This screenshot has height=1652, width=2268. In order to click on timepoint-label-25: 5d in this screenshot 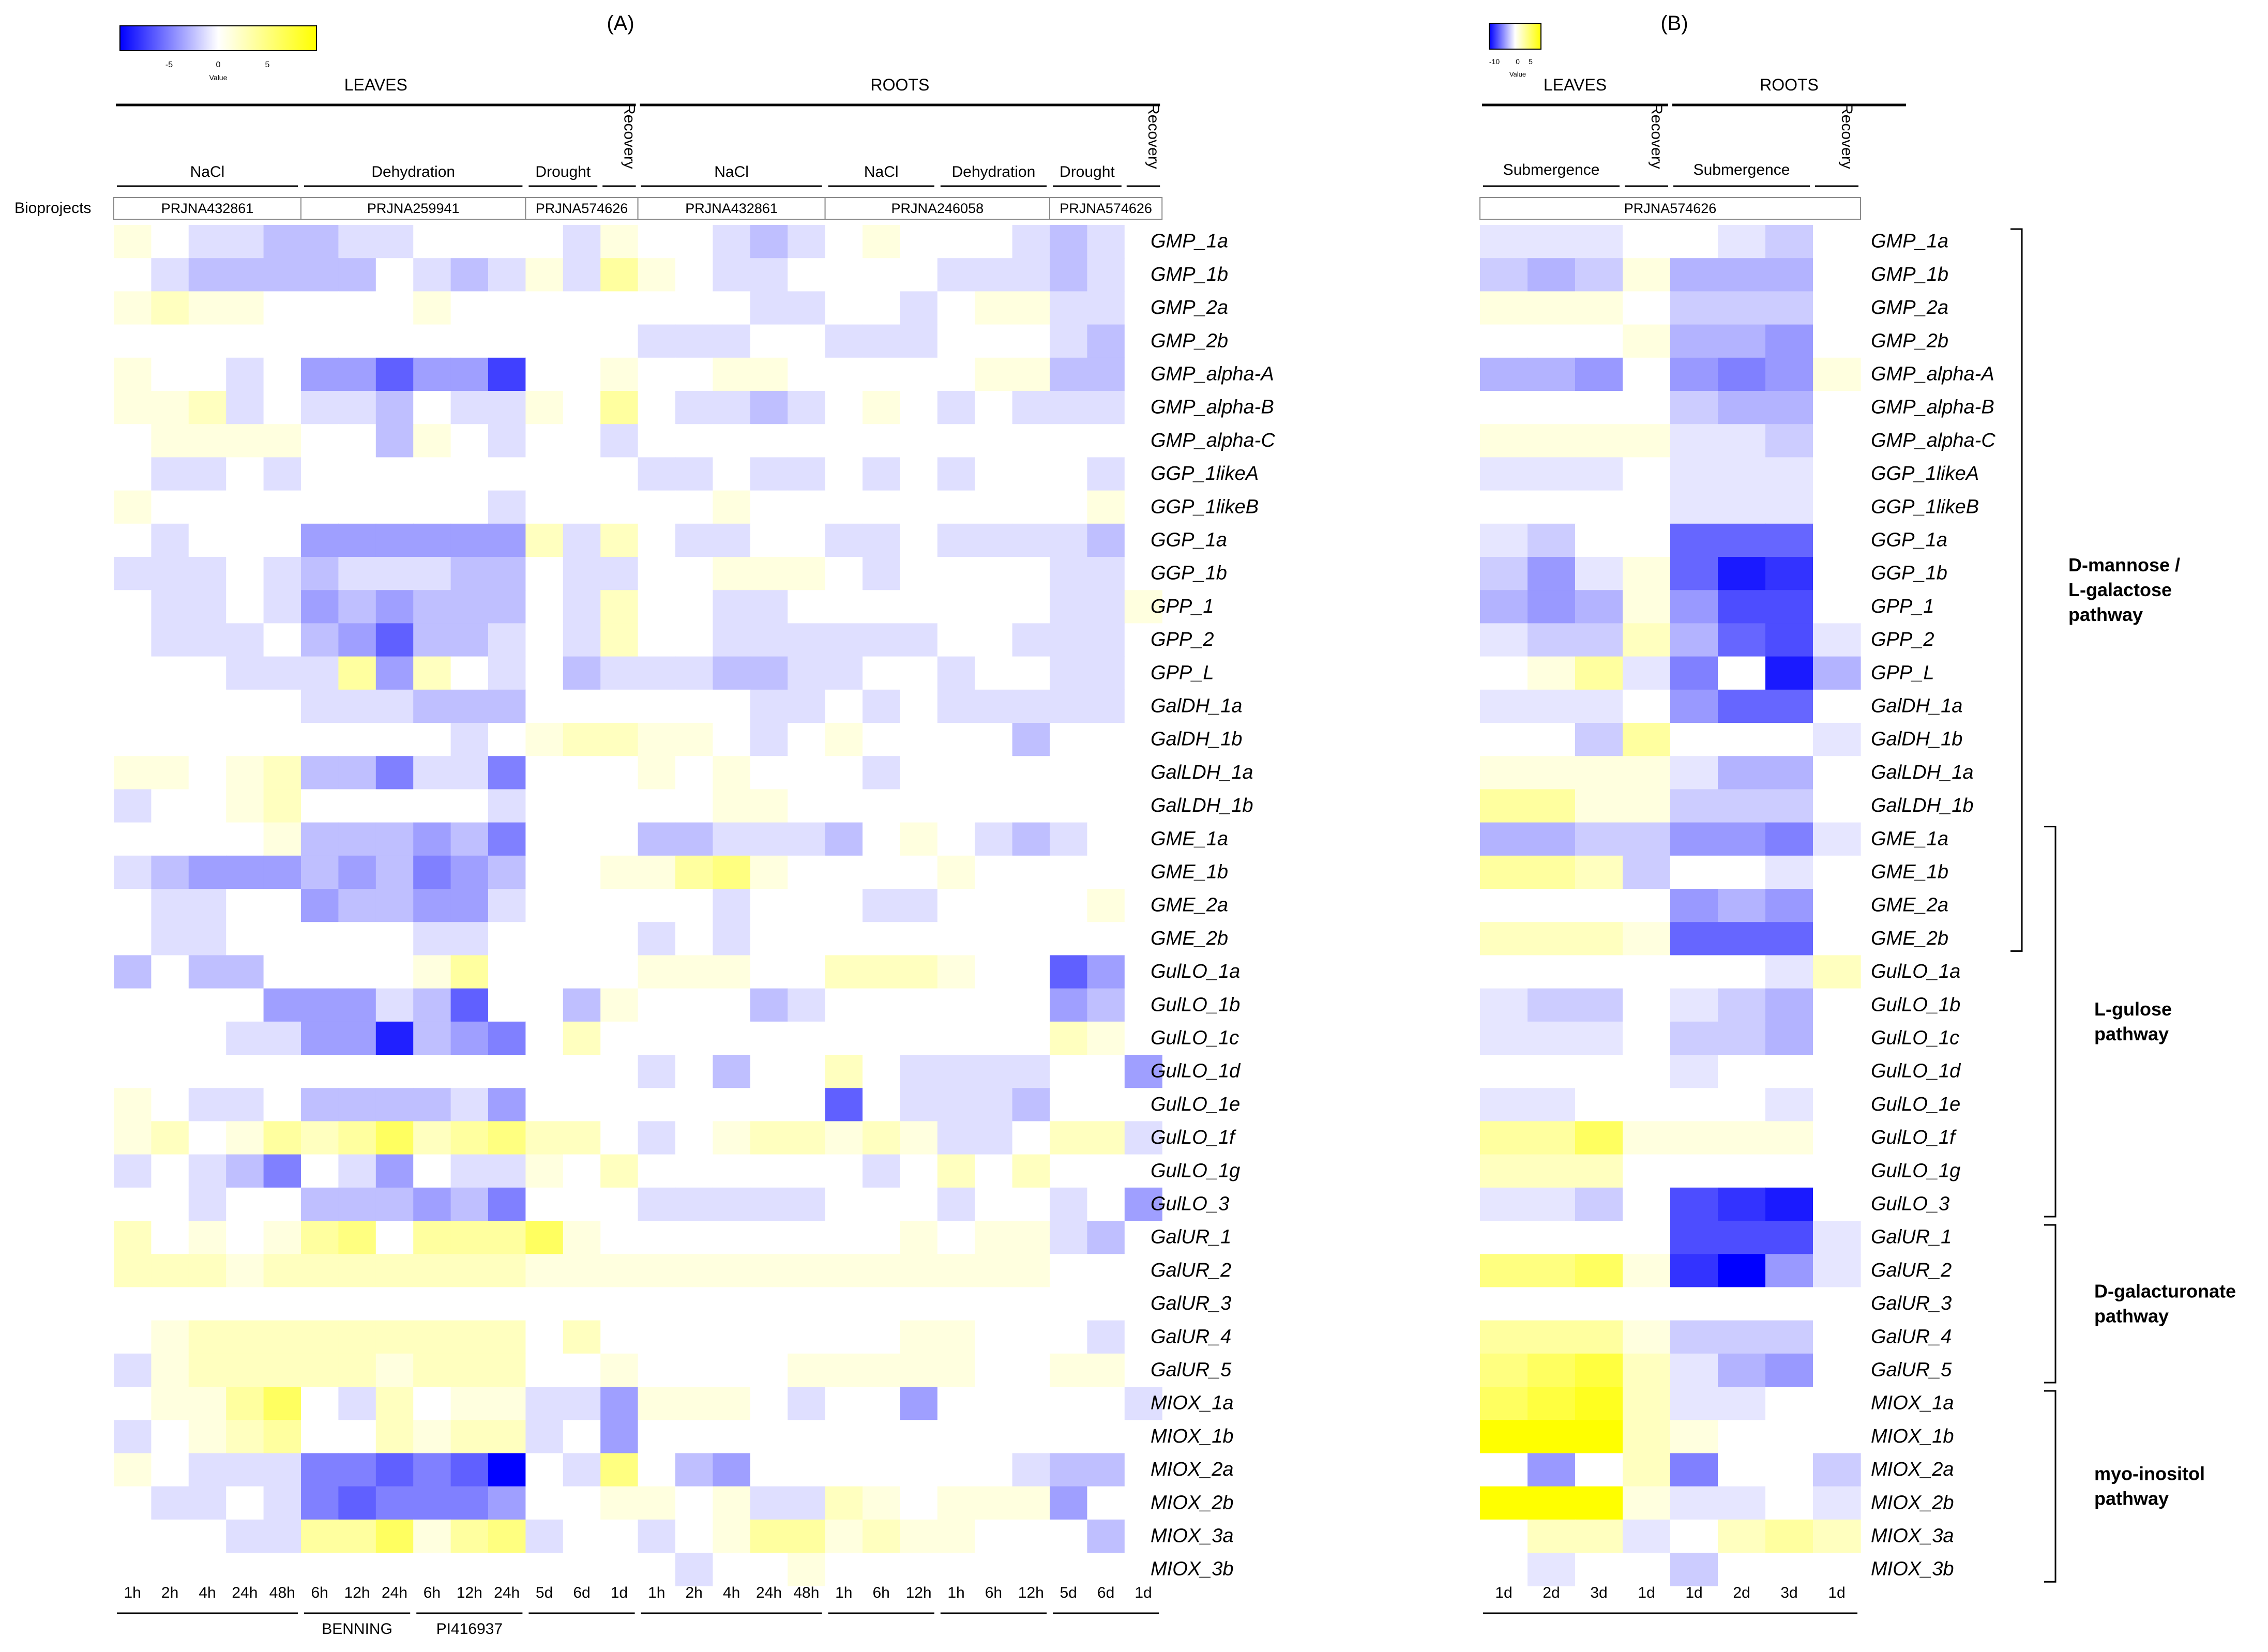, I will do `click(1068, 1592)`.